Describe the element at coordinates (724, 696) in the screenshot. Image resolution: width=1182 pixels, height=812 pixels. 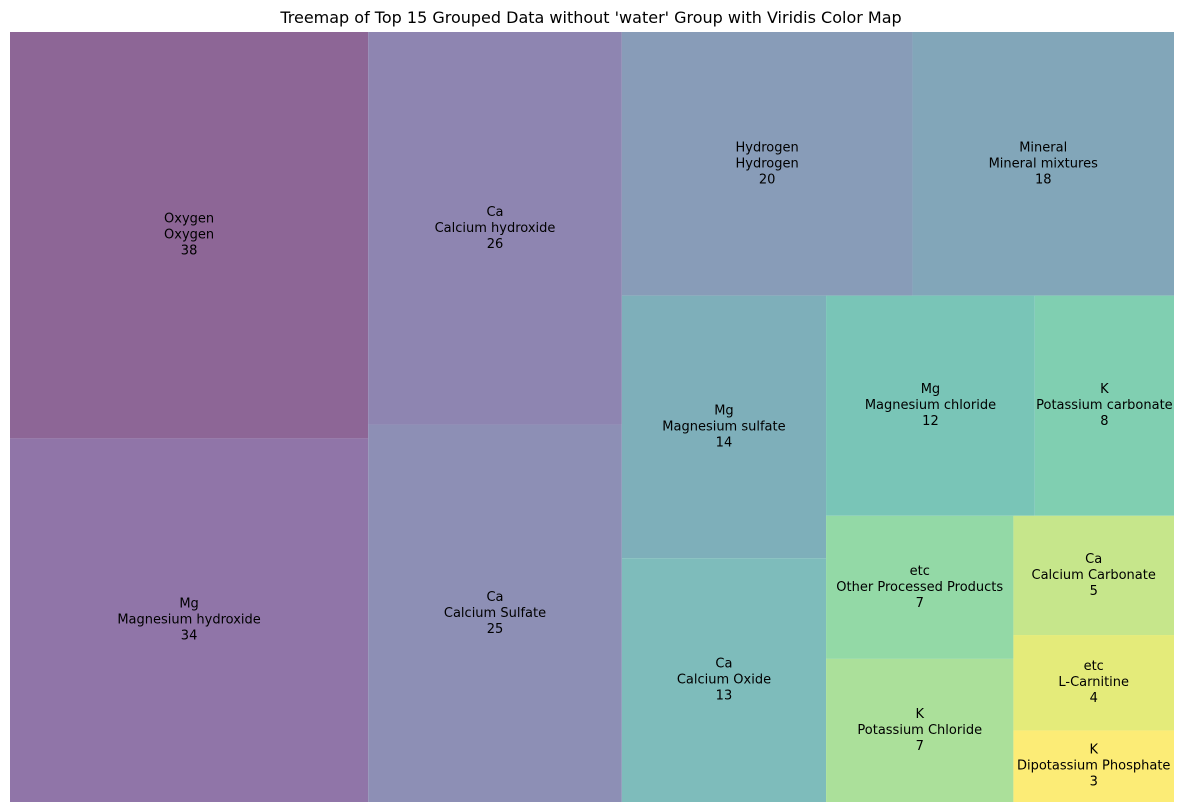
I see `cell-value-label: 13` at that location.